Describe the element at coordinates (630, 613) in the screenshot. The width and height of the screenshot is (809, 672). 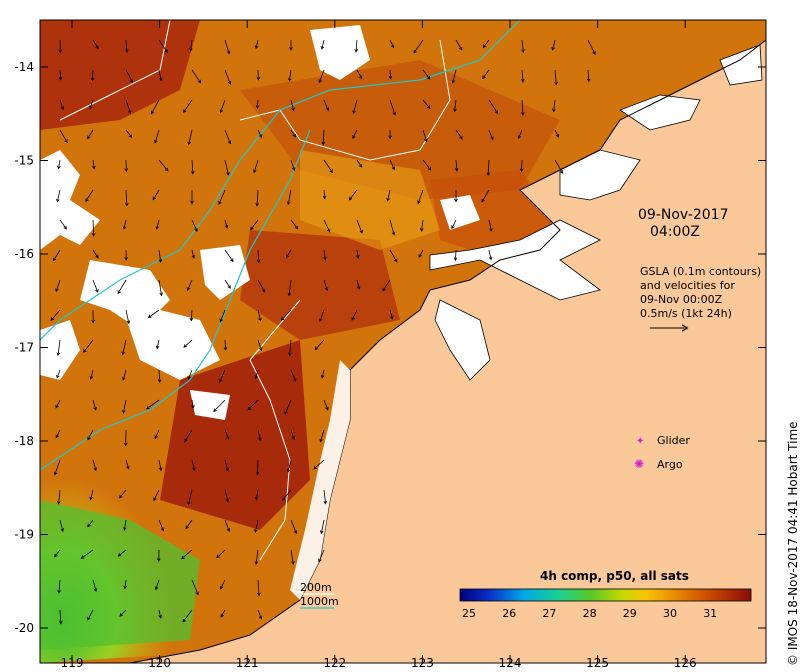
I see `colorbar-tick-label: 29` at that location.